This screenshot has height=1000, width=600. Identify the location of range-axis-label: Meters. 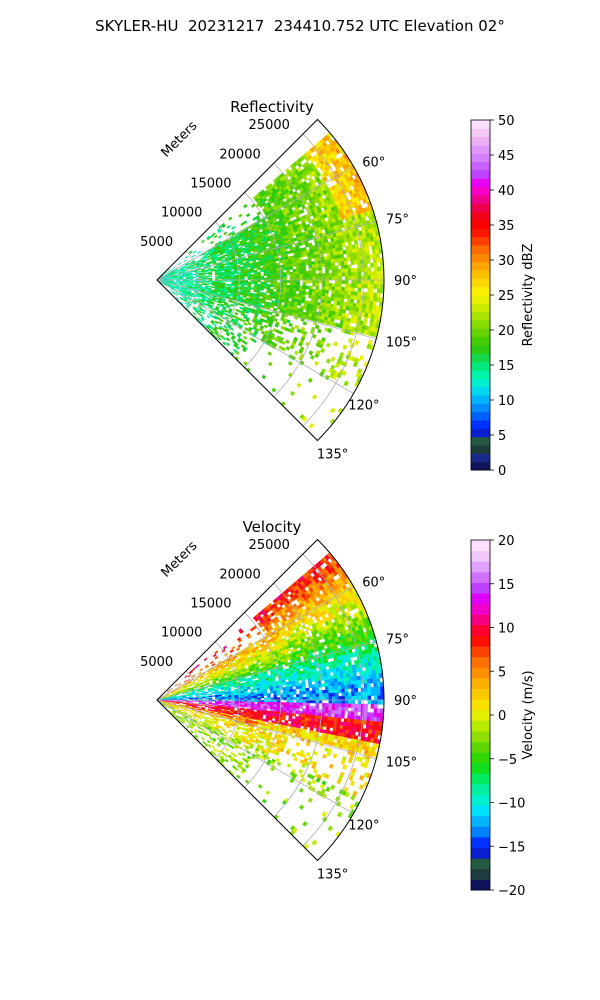
(180, 139).